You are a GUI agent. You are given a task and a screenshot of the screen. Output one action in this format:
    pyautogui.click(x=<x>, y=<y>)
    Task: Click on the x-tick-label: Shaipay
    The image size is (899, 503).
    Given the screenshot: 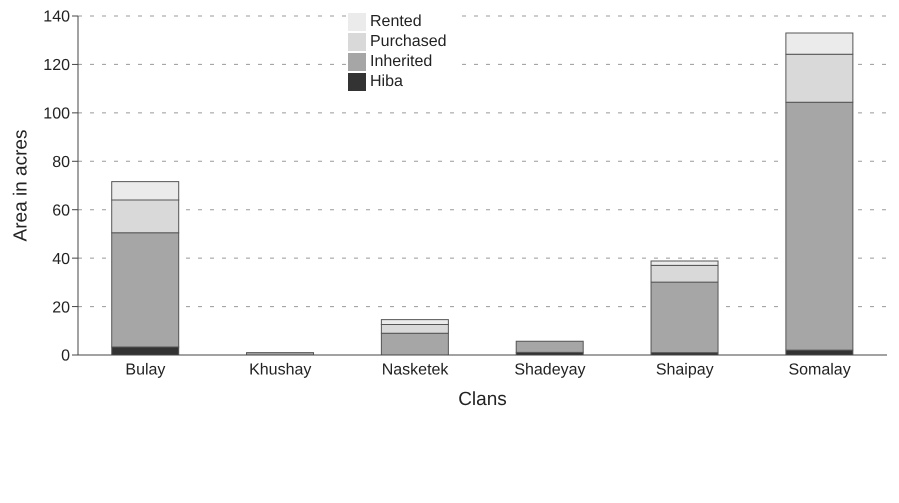 What is the action you would take?
    pyautogui.click(x=685, y=369)
    